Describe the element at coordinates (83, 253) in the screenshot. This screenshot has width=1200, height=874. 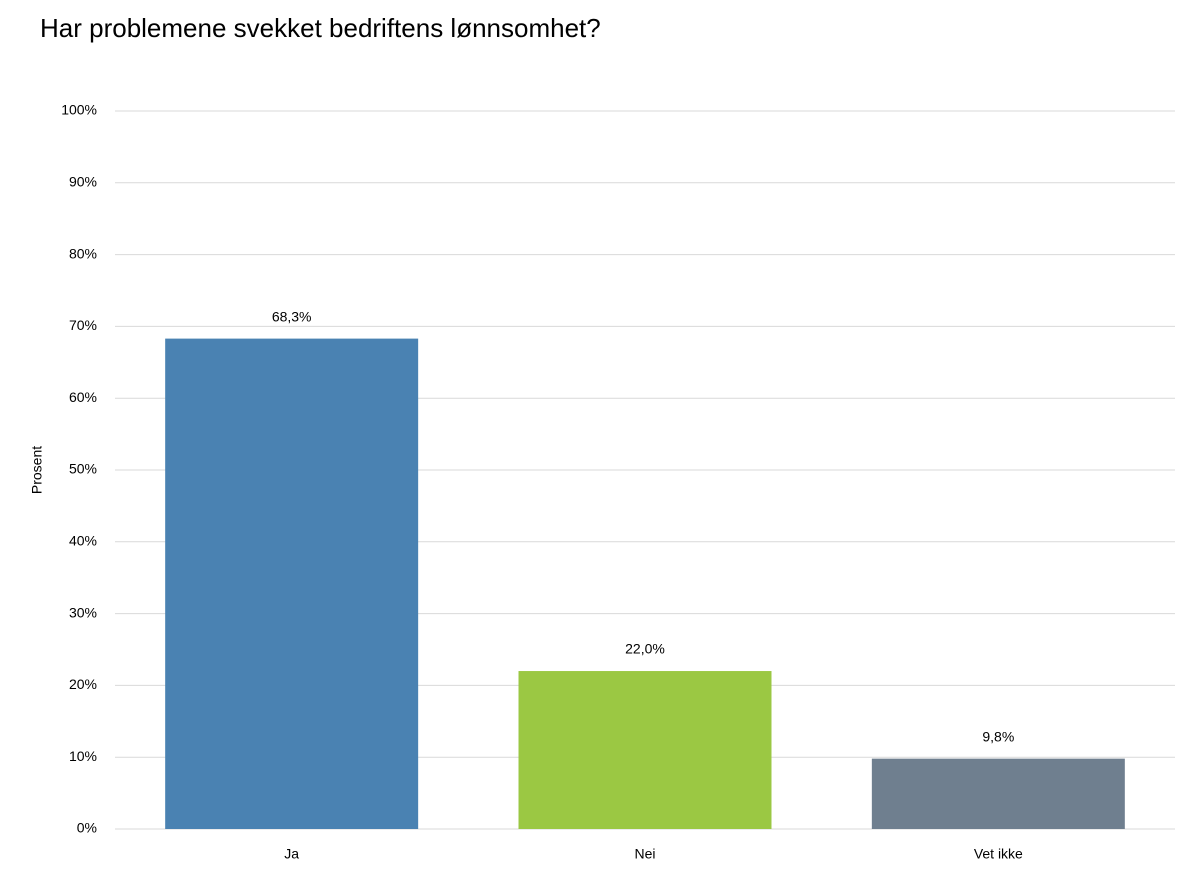
I see `y-tick-label: 80%` at that location.